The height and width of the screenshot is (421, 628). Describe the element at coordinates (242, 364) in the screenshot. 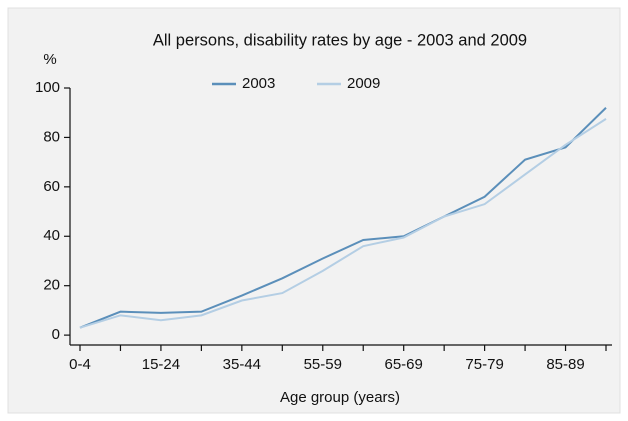

I see `x-tick-label: 35-44` at that location.